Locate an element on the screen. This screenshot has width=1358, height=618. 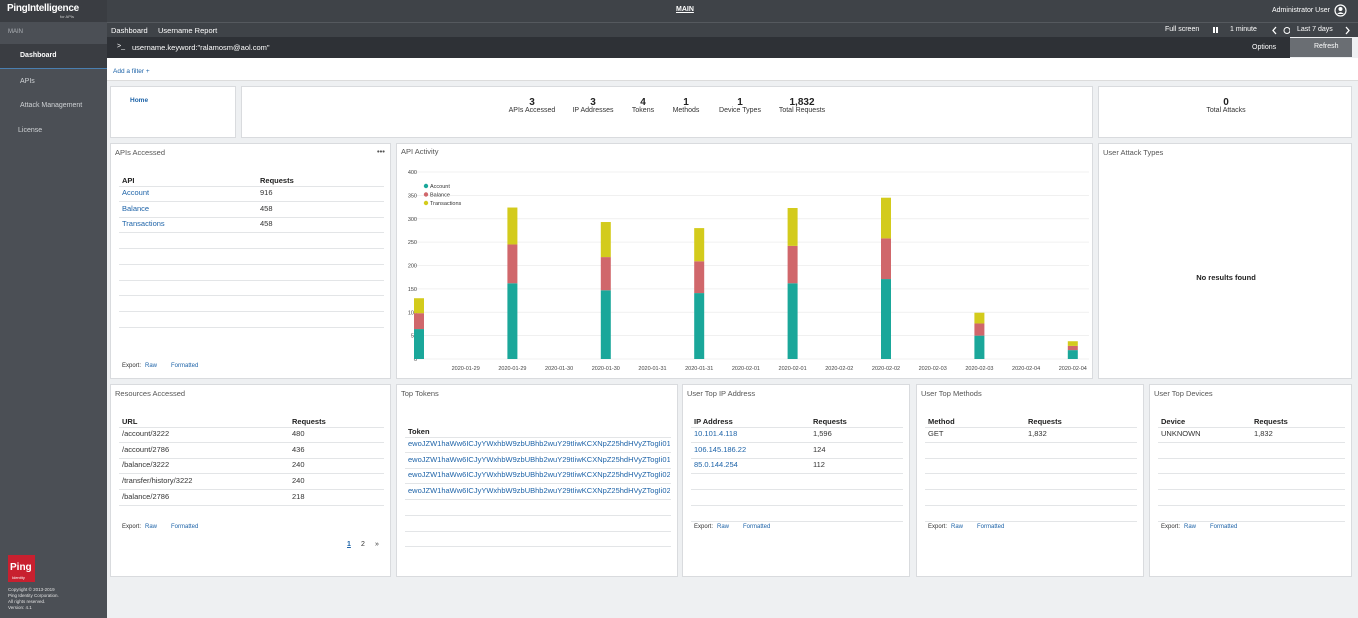
cell: /account/3222 is located at coordinates (146, 433).